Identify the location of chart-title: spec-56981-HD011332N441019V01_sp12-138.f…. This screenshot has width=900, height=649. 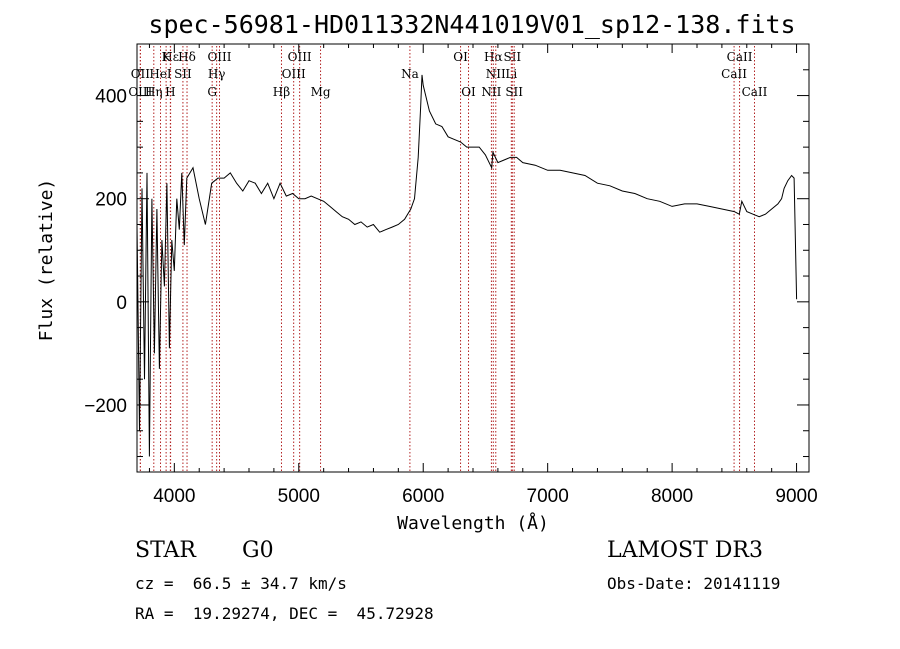
(471, 24).